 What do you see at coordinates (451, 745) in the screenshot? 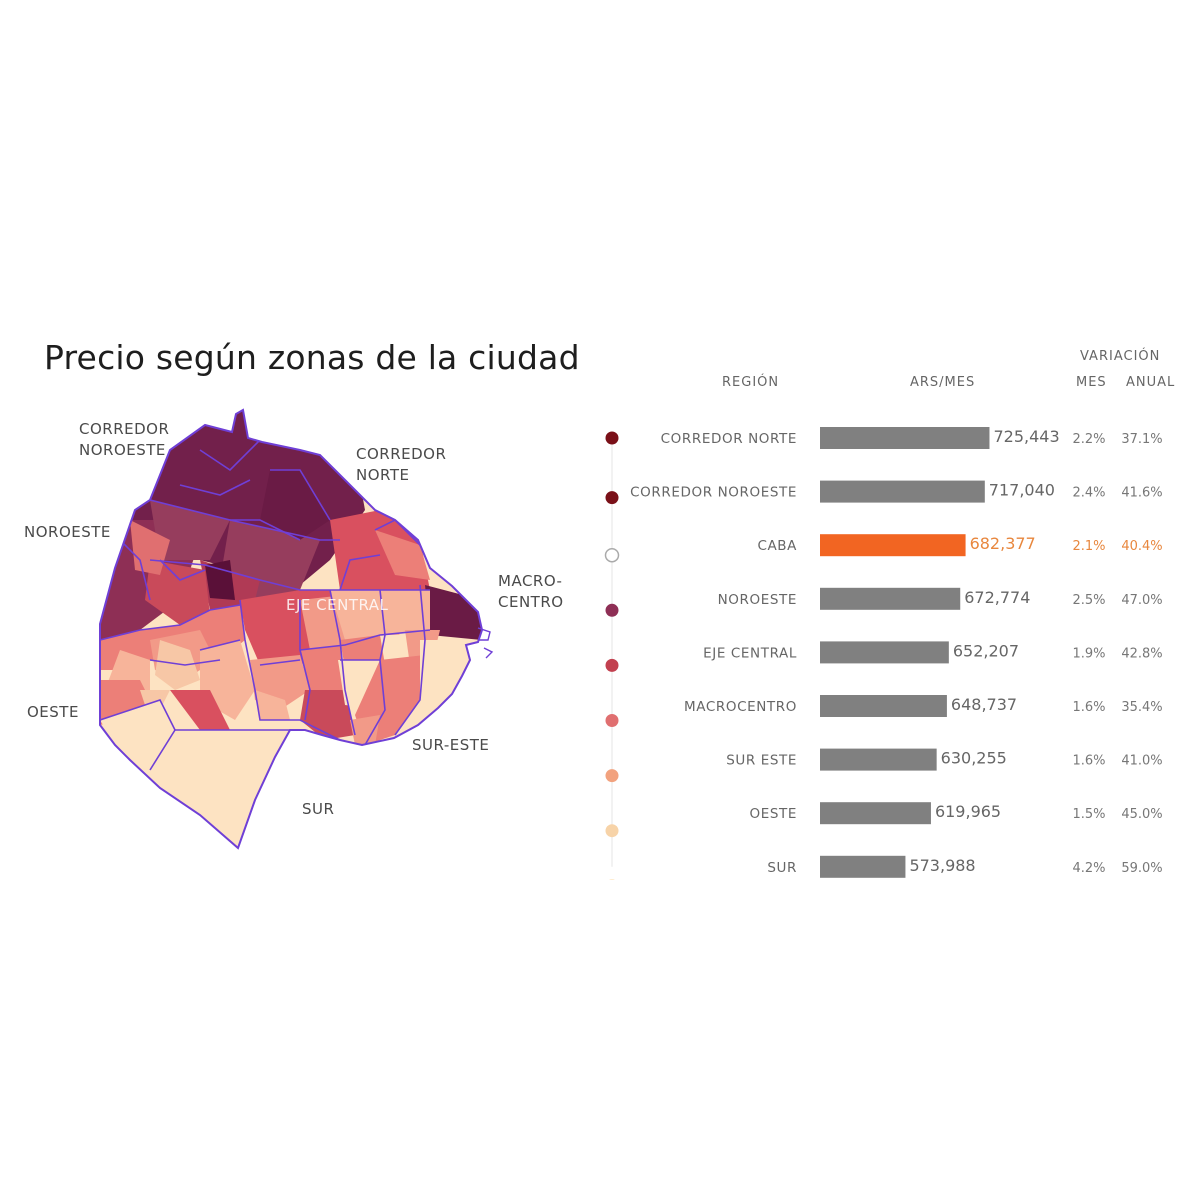
I see `label-sur-este: SUR-ESTE` at bounding box center [451, 745].